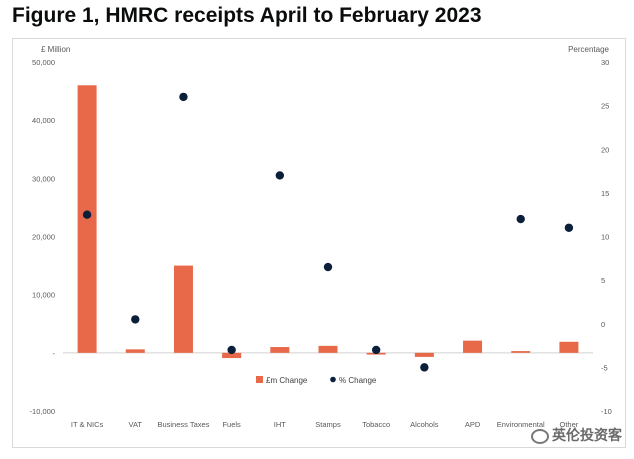 The image size is (634, 459). Describe the element at coordinates (42, 411) in the screenshot. I see `y-left-tick-label: -10,000` at that location.